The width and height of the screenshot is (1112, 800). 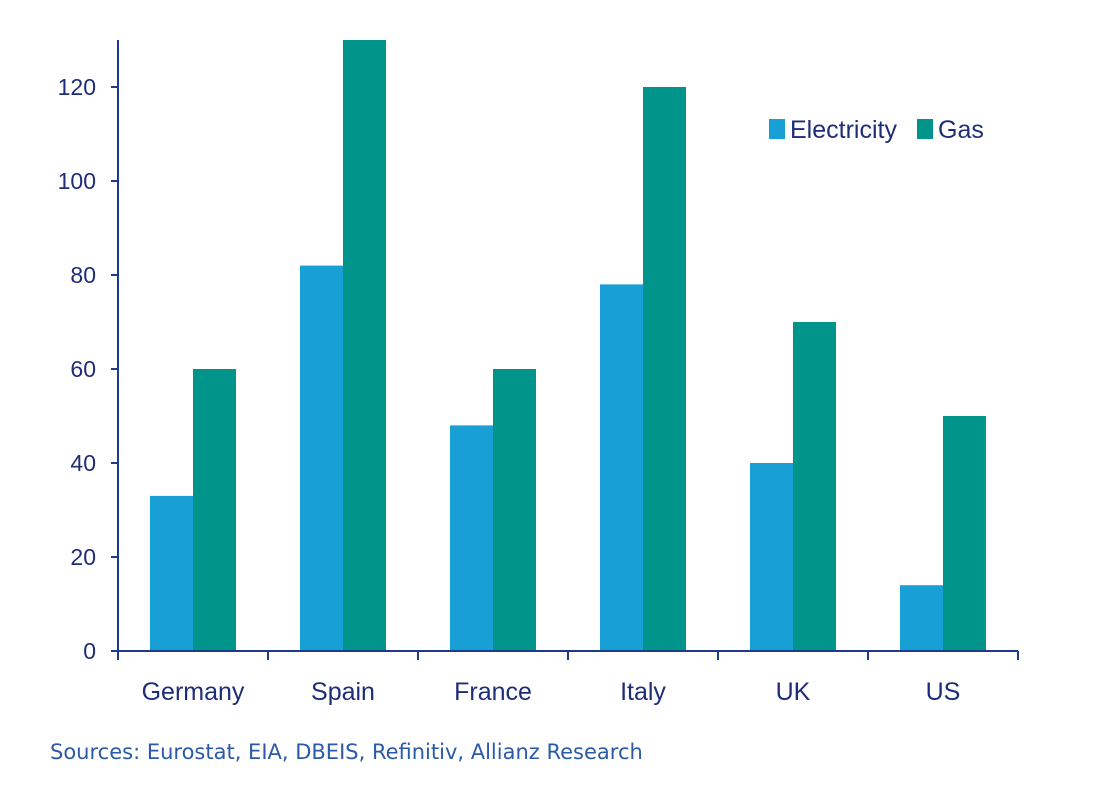 What do you see at coordinates (193, 692) in the screenshot?
I see `x-tick-label: Germany` at bounding box center [193, 692].